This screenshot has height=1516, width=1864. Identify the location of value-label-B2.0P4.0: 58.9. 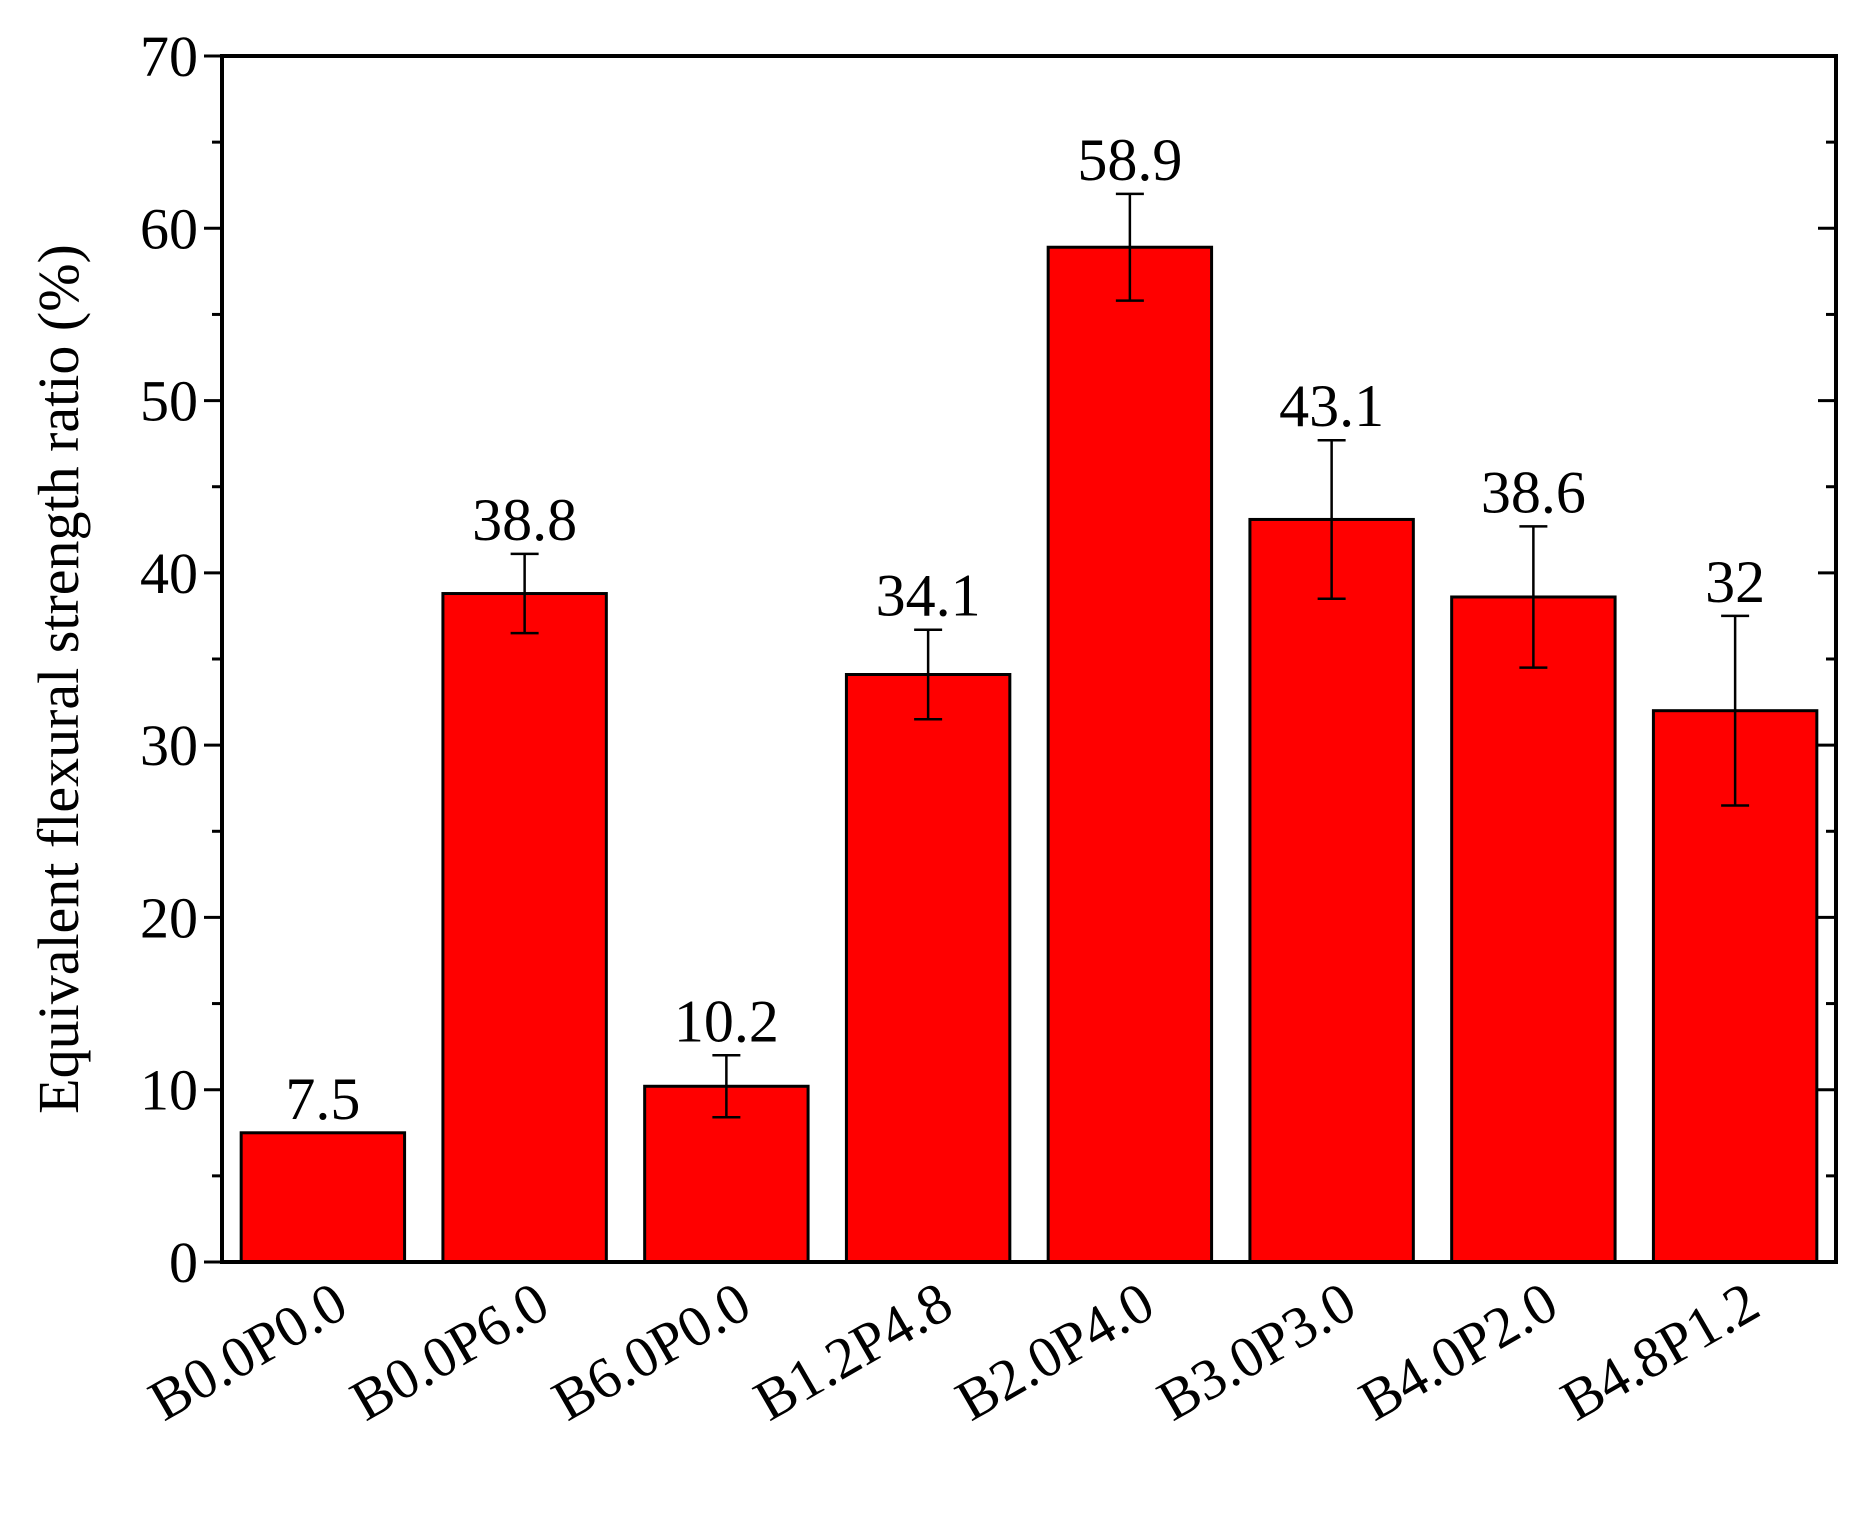
(1129, 160).